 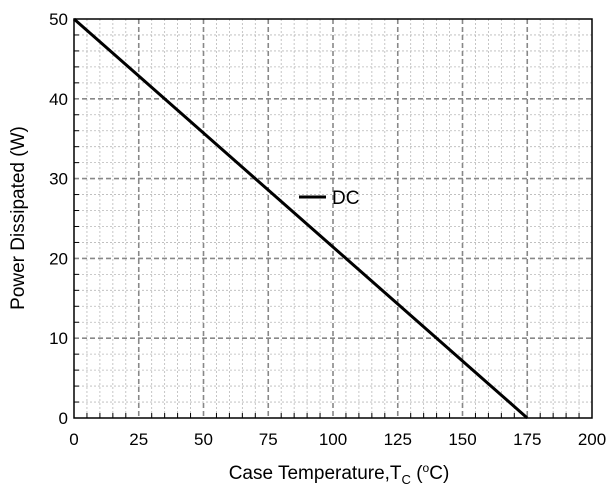 I want to click on y-tick-label: 20, so click(x=58, y=258).